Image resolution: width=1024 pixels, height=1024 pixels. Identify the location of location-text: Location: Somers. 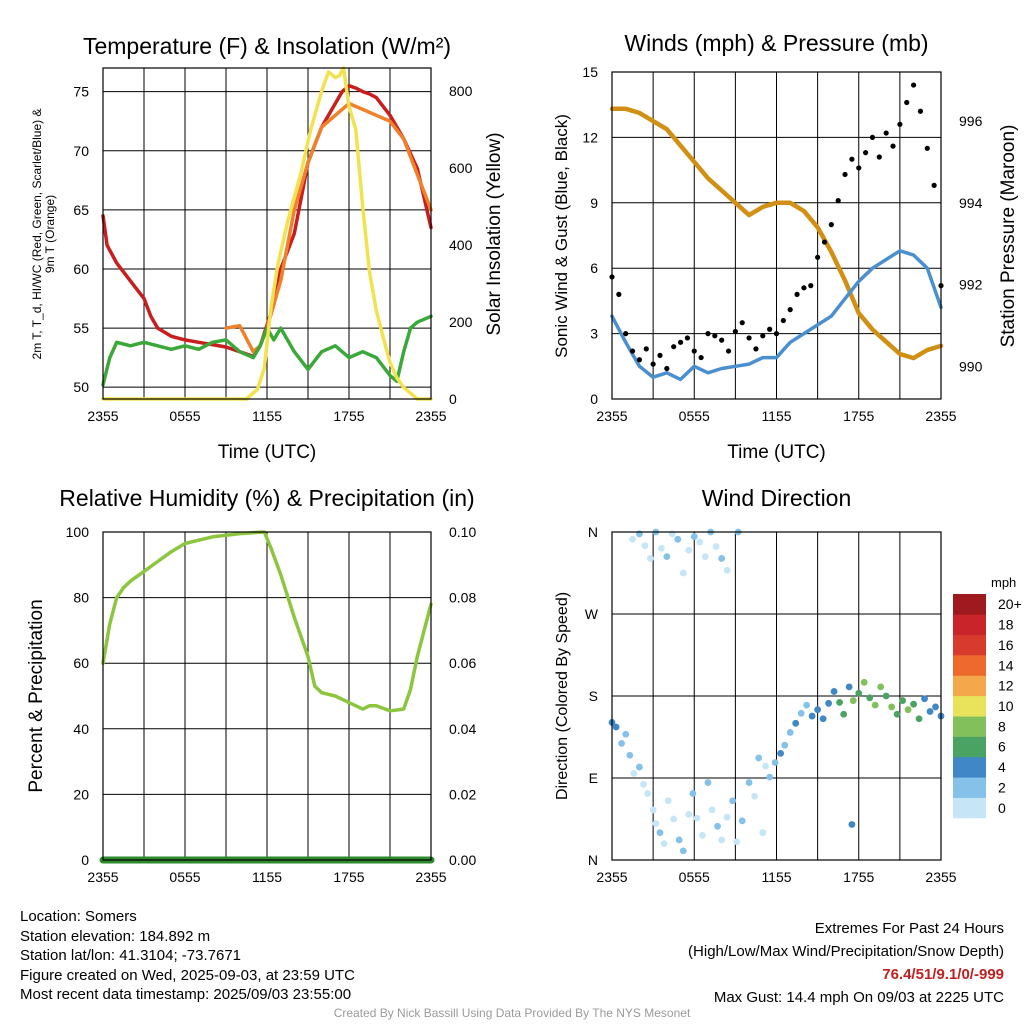
(78, 916).